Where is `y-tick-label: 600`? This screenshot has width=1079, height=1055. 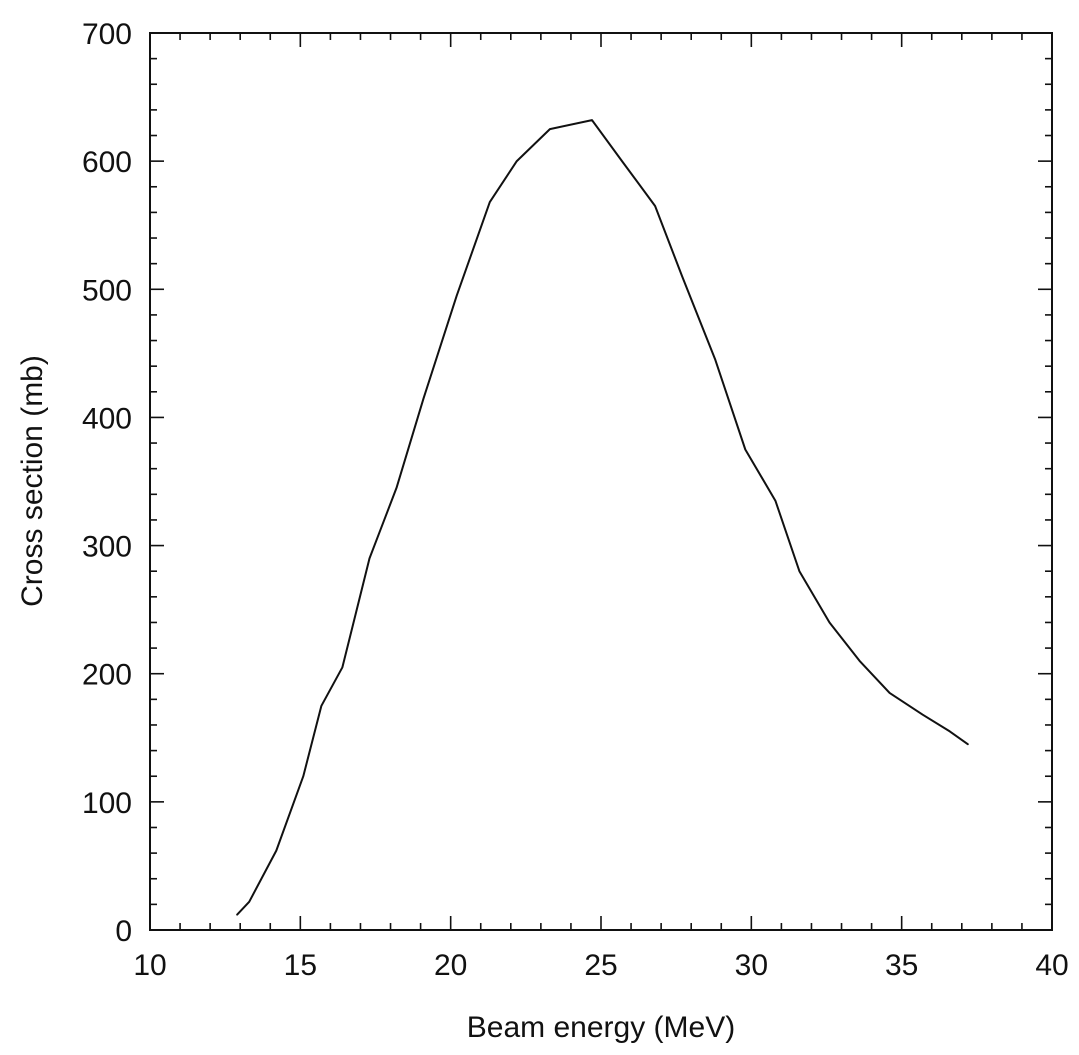
y-tick-label: 600 is located at coordinates (107, 162).